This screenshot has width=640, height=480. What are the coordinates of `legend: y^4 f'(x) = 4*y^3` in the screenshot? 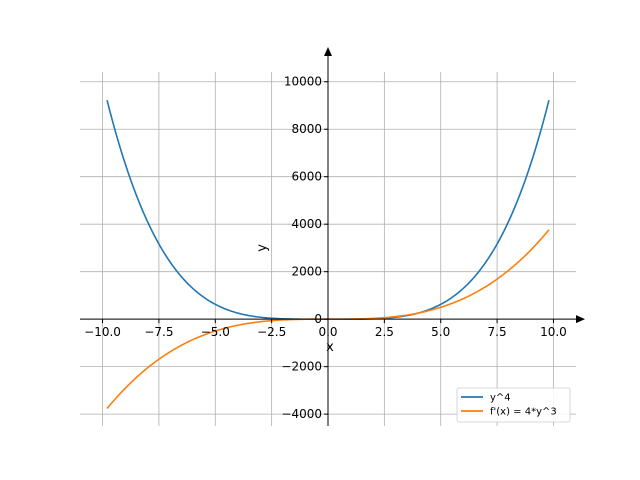 It's located at (513, 405).